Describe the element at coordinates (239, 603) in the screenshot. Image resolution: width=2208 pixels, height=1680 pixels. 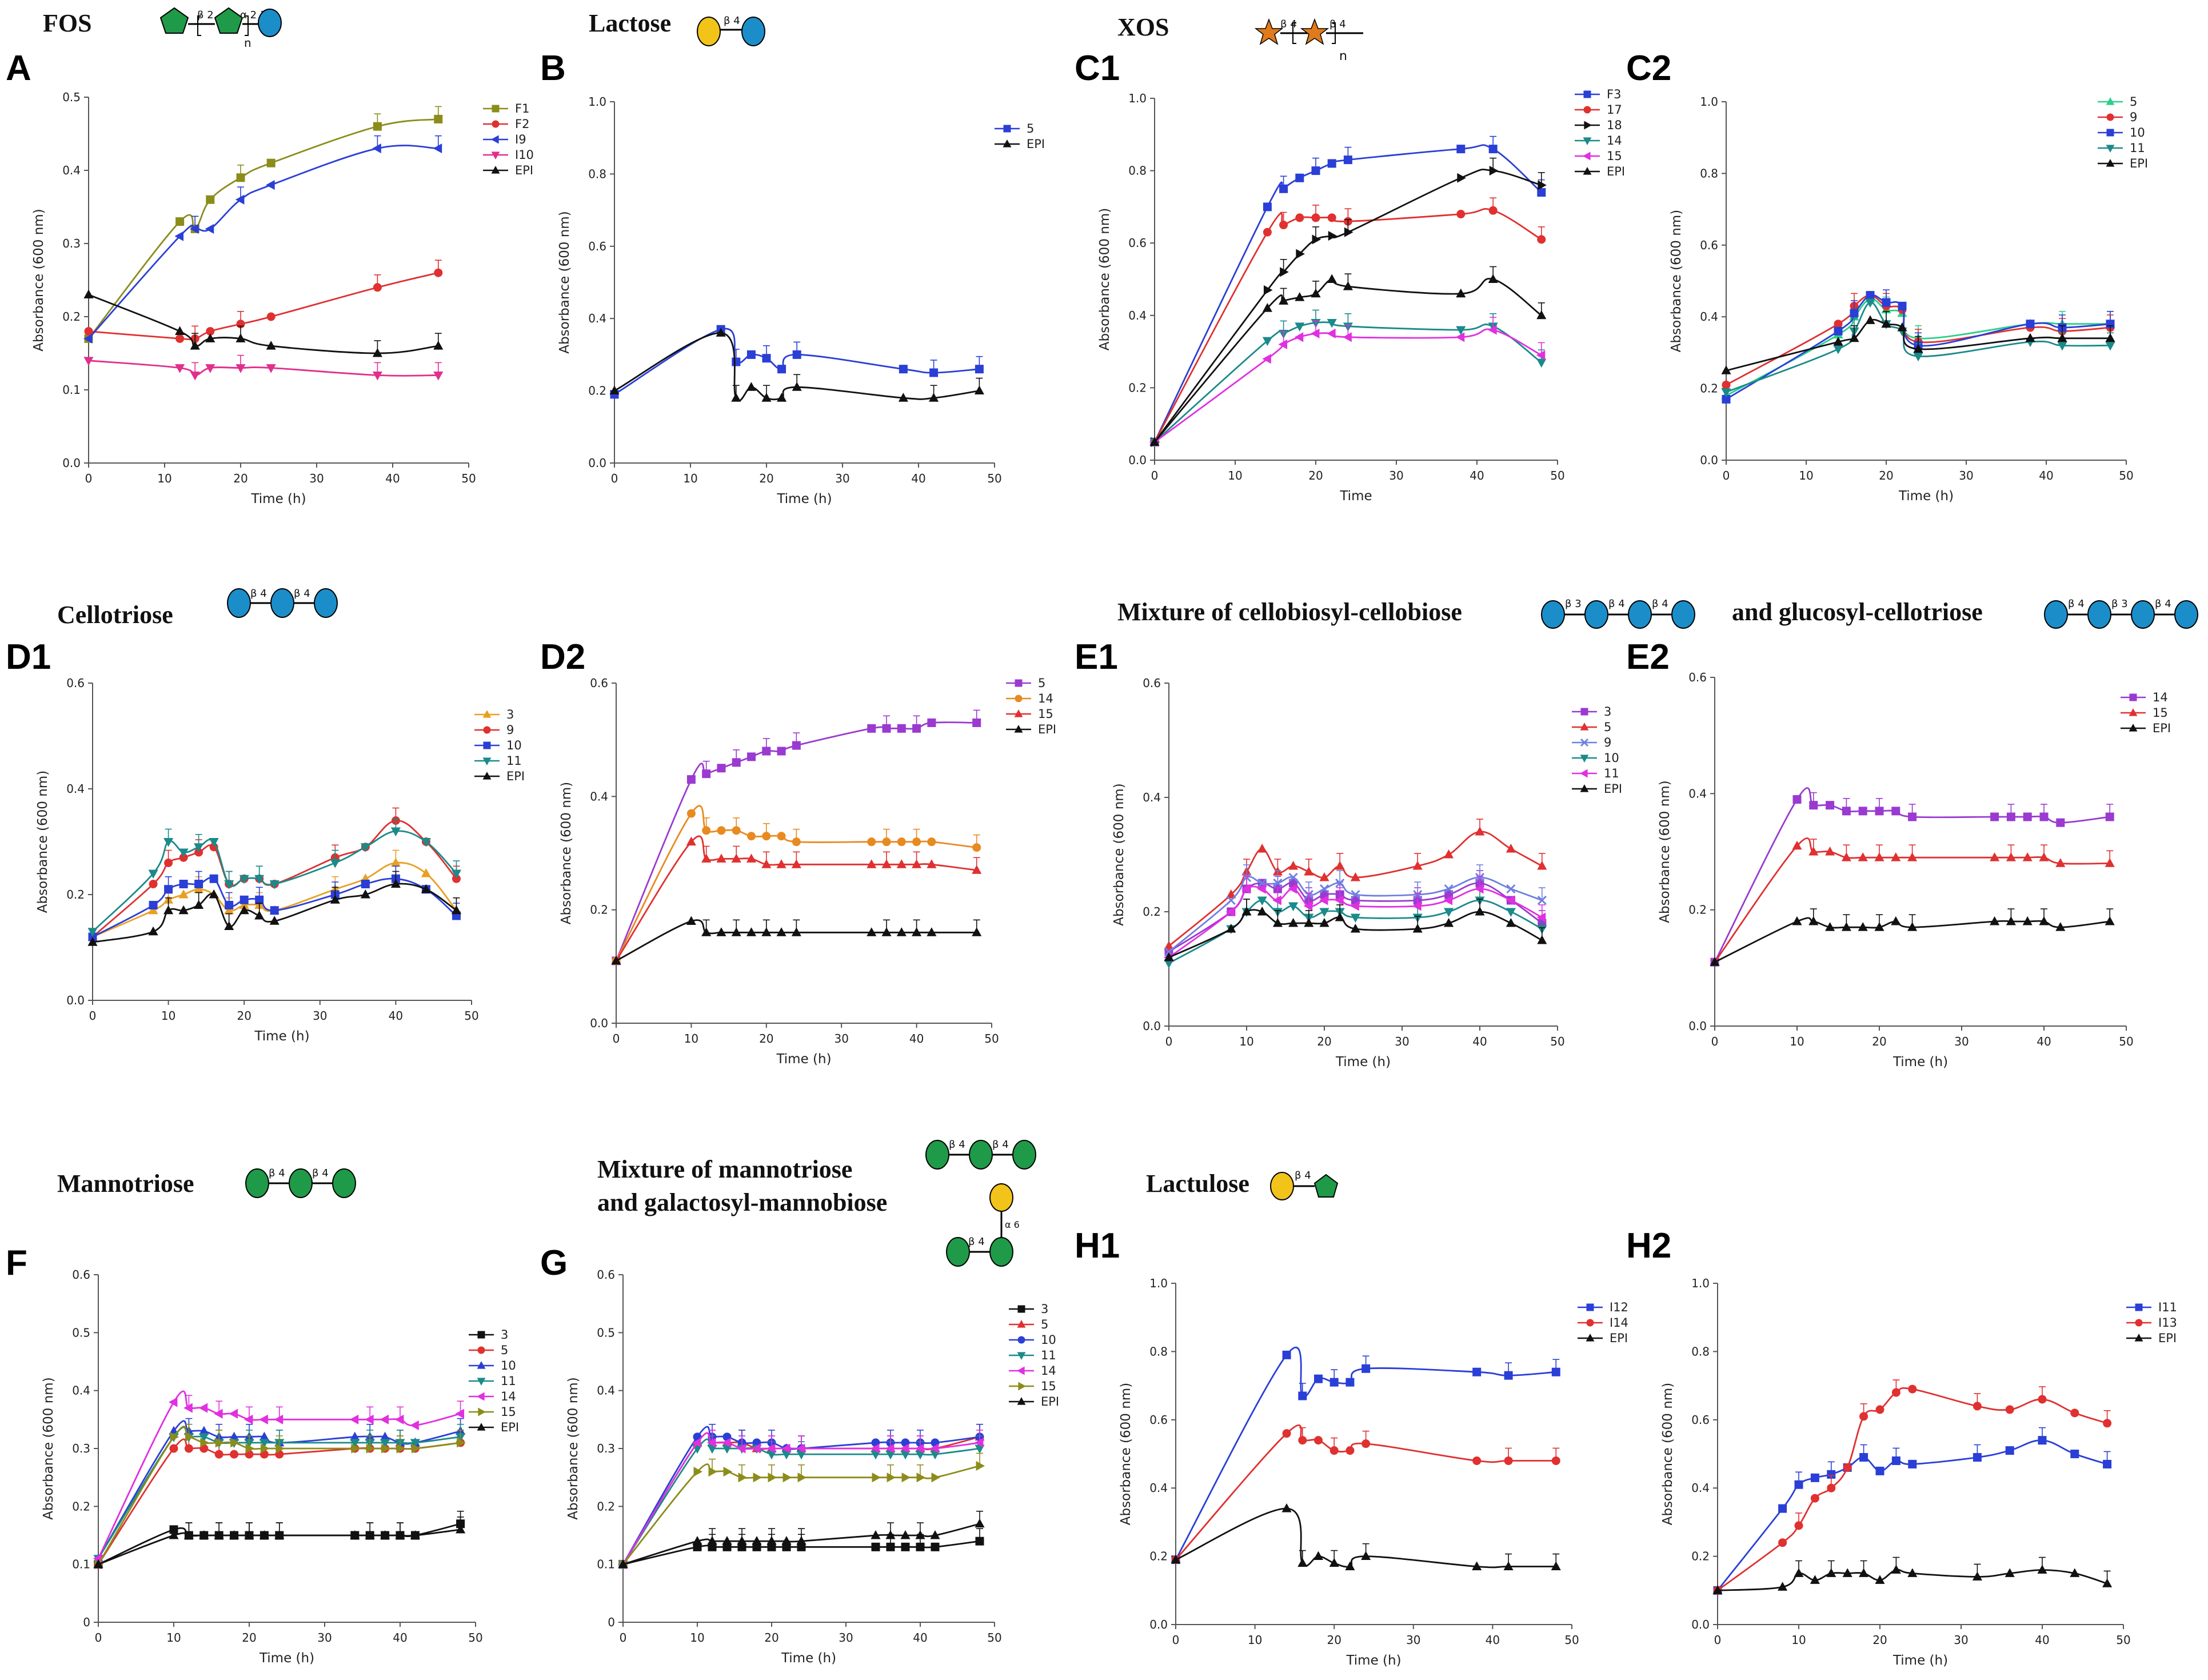
I see `glucose-circle-icon` at that location.